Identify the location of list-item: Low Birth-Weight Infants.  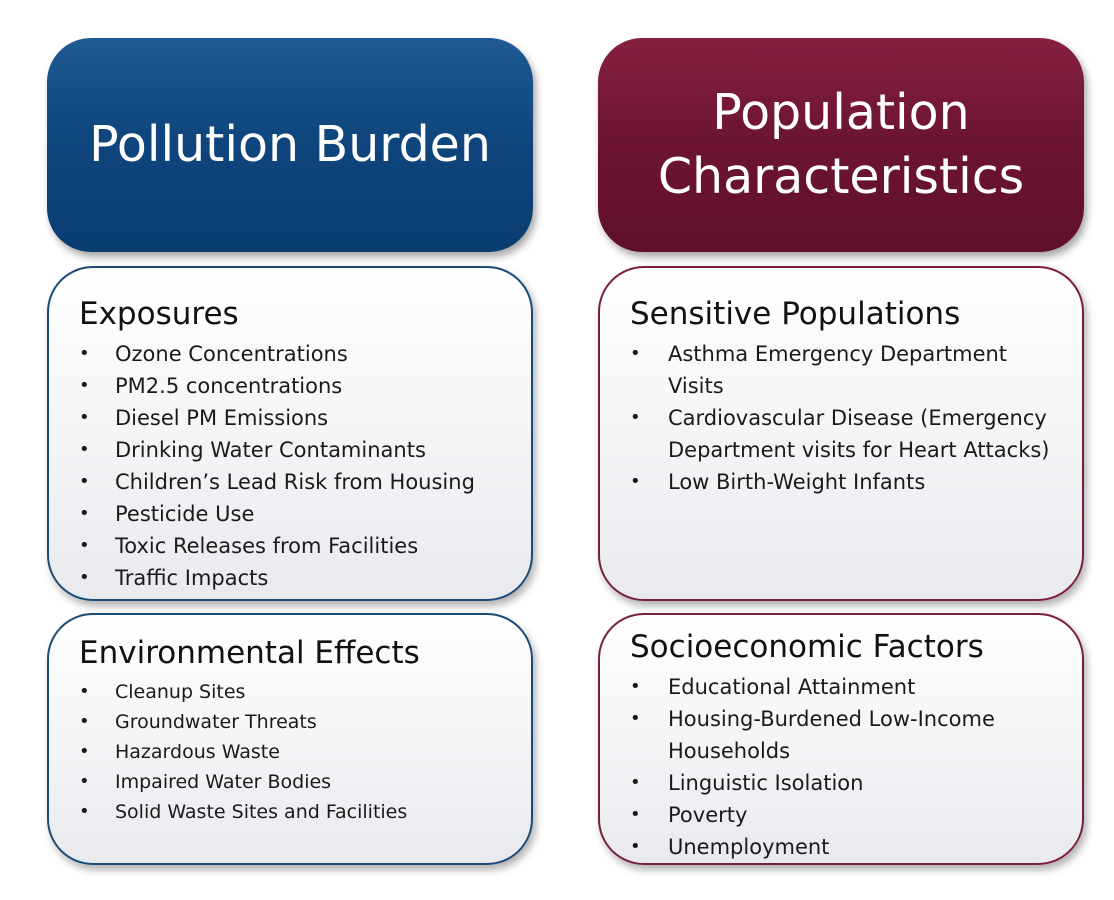
(846, 482).